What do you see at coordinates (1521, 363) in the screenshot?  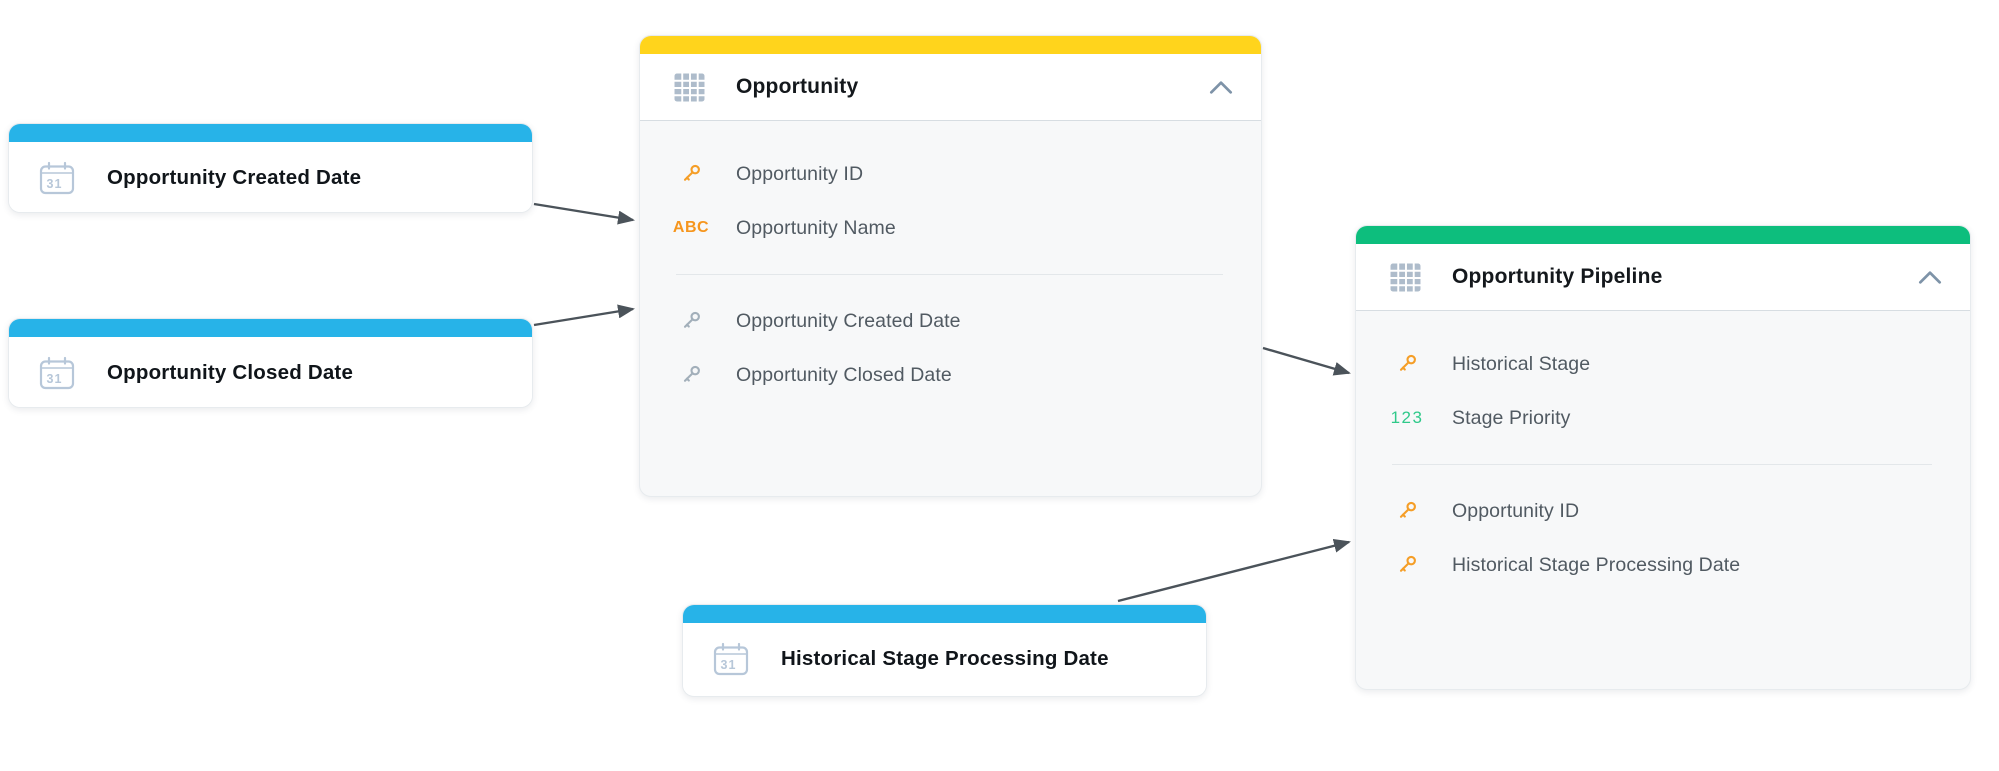 I see `field-label: Historical Stage` at bounding box center [1521, 363].